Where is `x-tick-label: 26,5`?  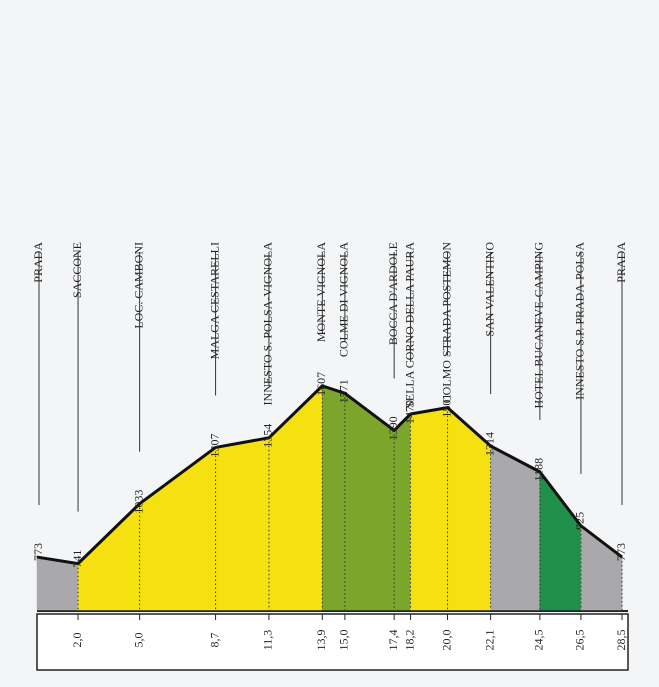
x-tick-label: 26,5 is located at coordinates (580, 640).